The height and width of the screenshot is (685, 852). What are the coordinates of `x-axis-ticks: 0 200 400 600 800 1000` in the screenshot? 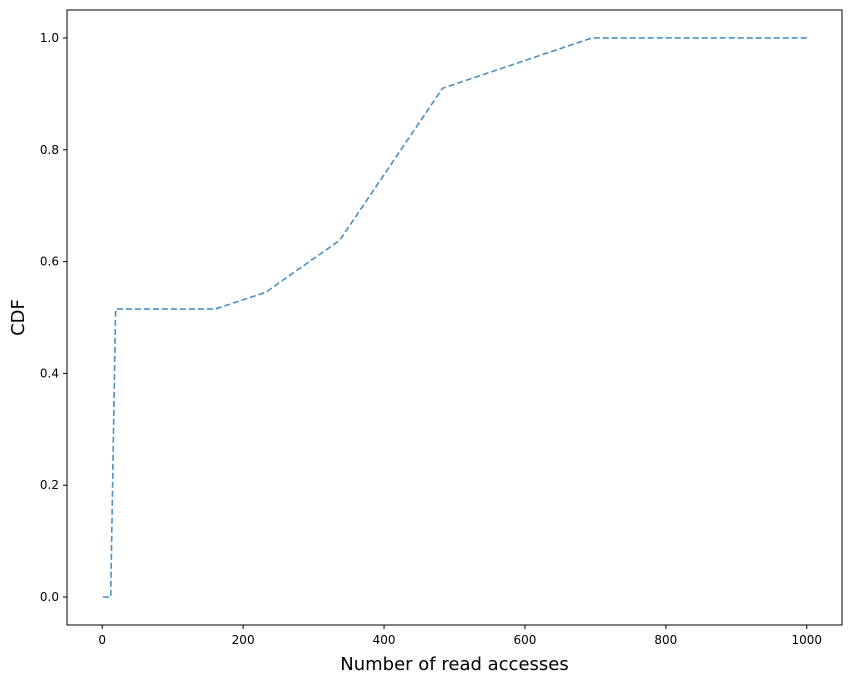 It's located at (460, 636).